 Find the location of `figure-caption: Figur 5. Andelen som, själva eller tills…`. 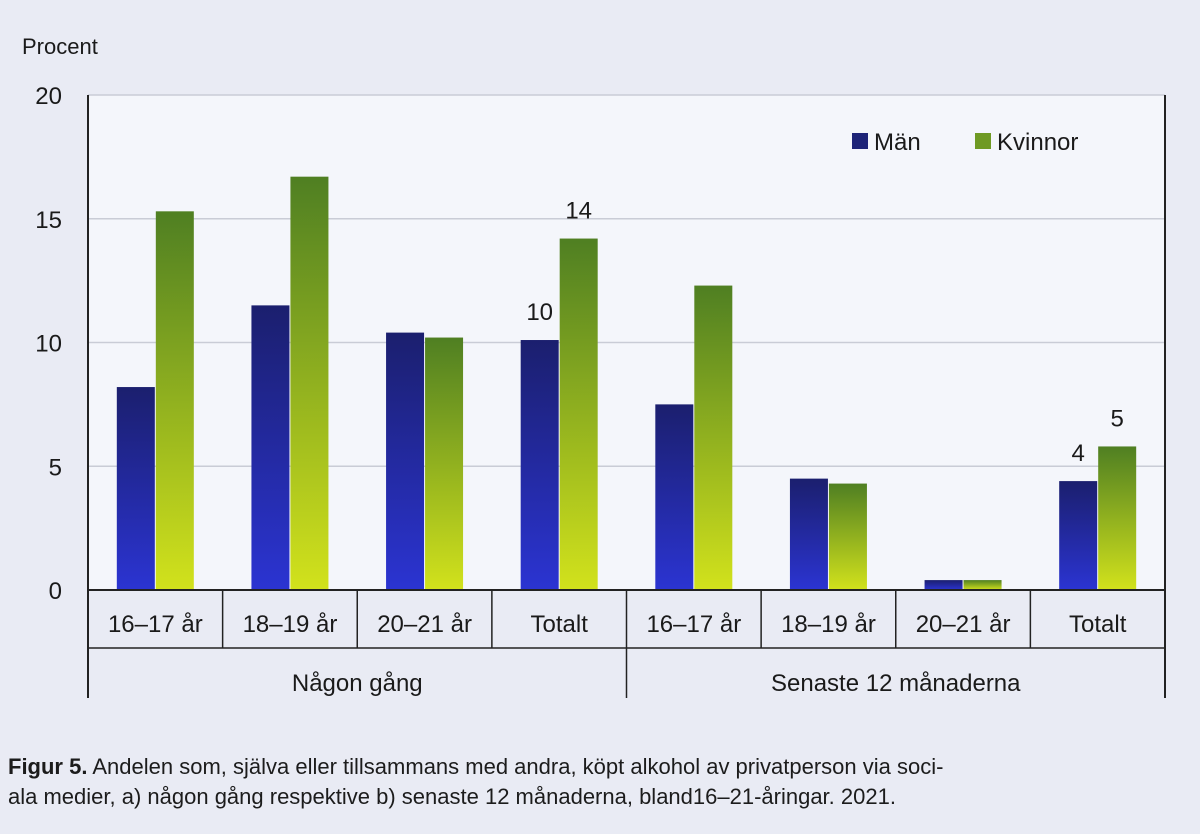

figure-caption: Figur 5. Andelen som, själva eller tills… is located at coordinates (598, 782).